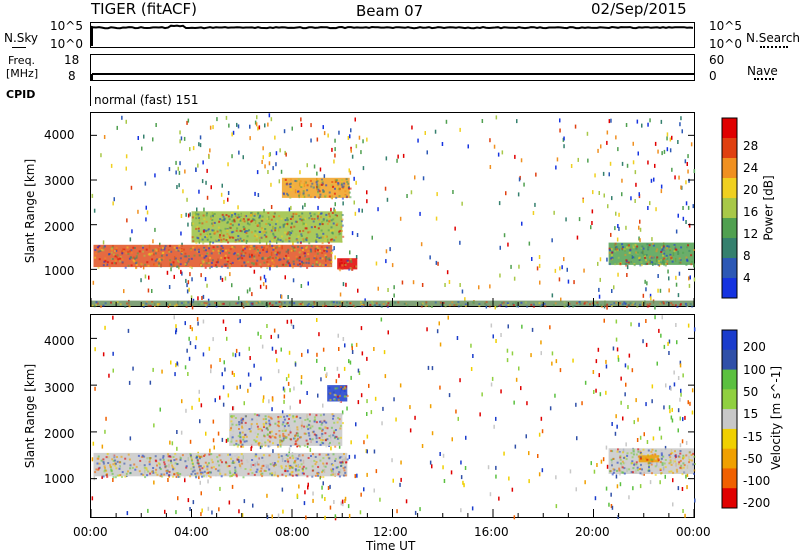  Describe the element at coordinates (693, 532) in the screenshot. I see `xtick-6: 00:00` at that location.